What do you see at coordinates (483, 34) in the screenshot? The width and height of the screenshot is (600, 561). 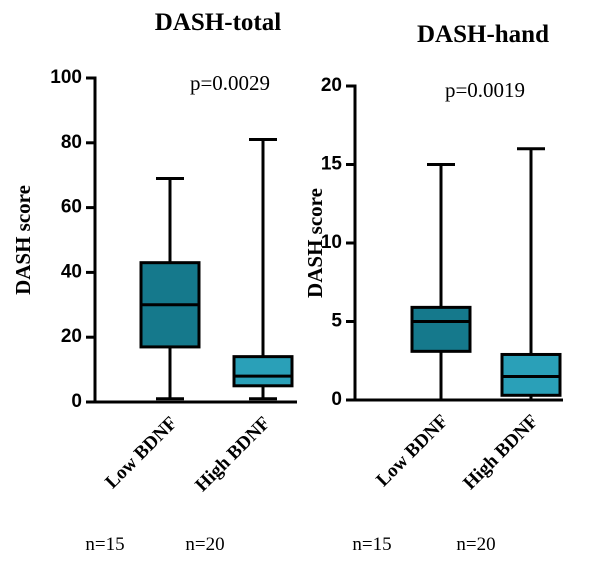 I see `chart-title: DASH-hand` at bounding box center [483, 34].